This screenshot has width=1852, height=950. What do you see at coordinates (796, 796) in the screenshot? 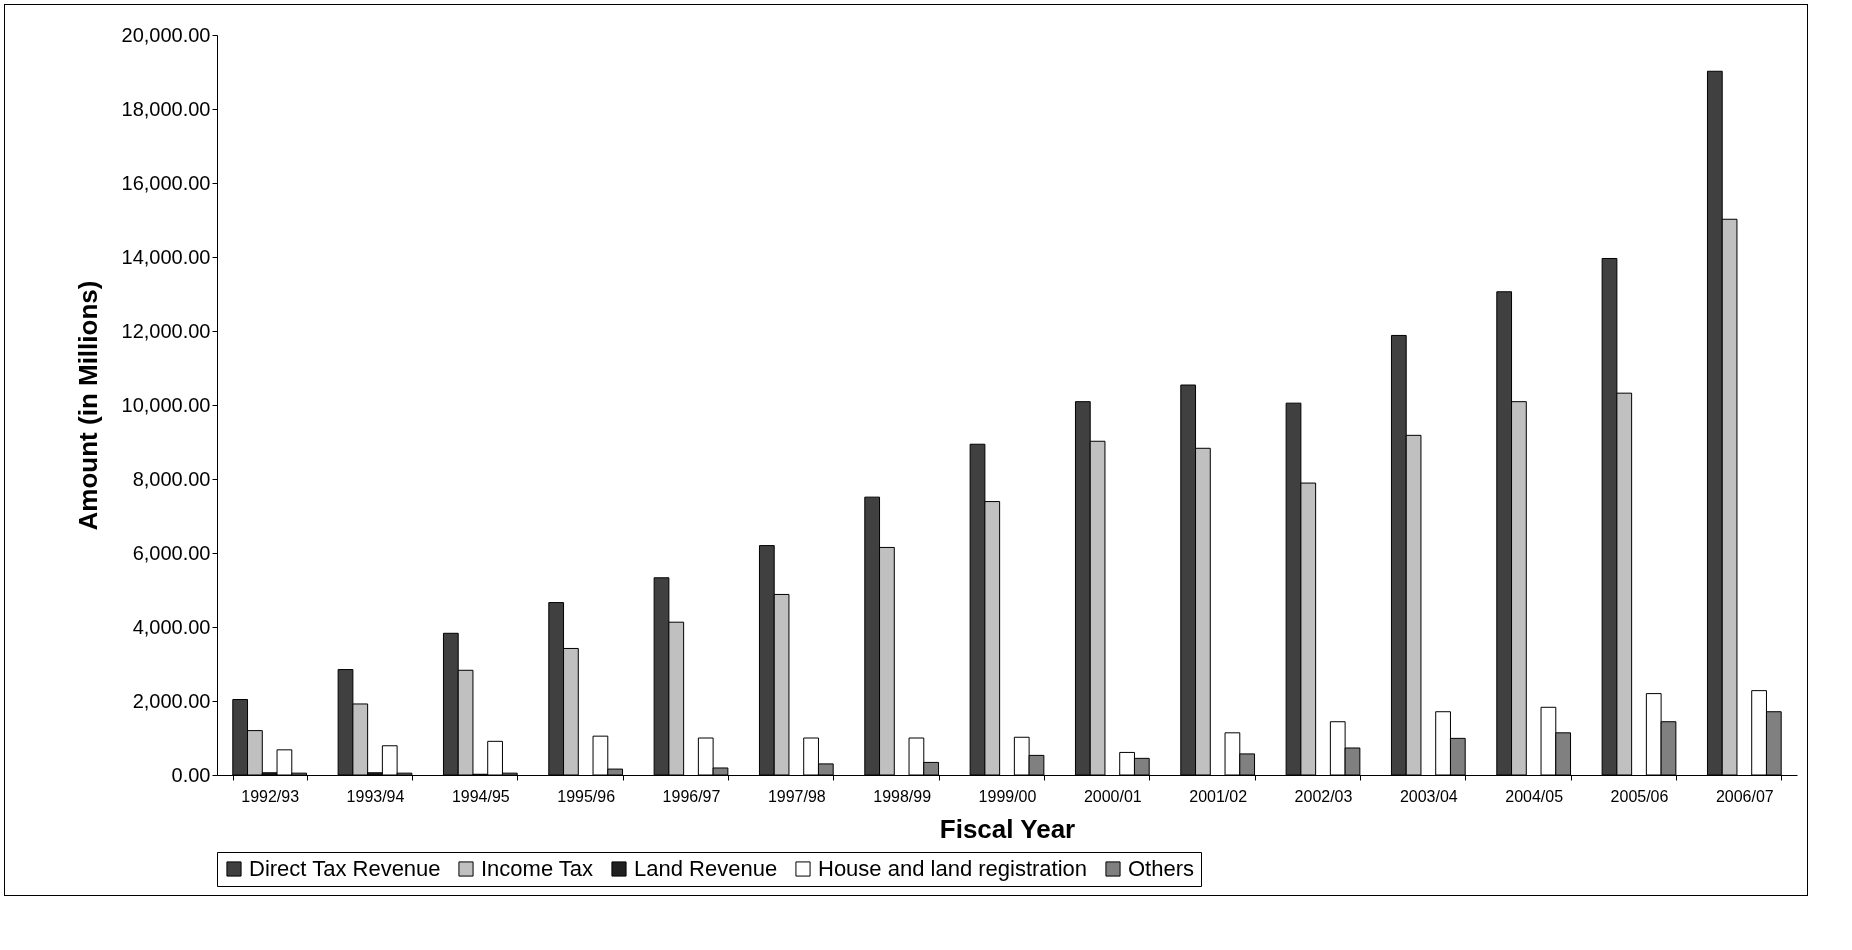
I see `x-tick-label: 1997/98` at bounding box center [796, 796].